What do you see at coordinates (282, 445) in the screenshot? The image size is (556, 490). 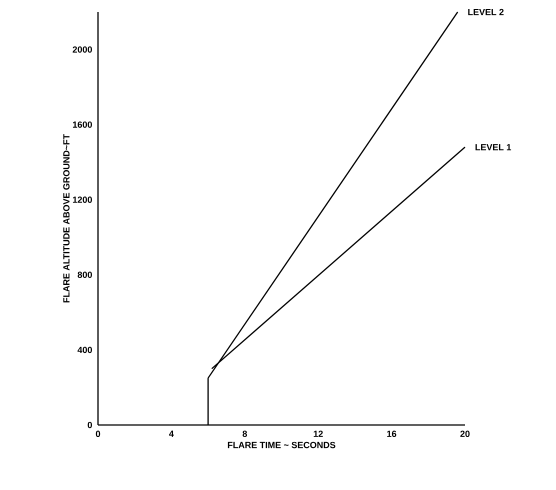 I see `x-axis-title: FLARE TIME ~ SECONDS` at bounding box center [282, 445].